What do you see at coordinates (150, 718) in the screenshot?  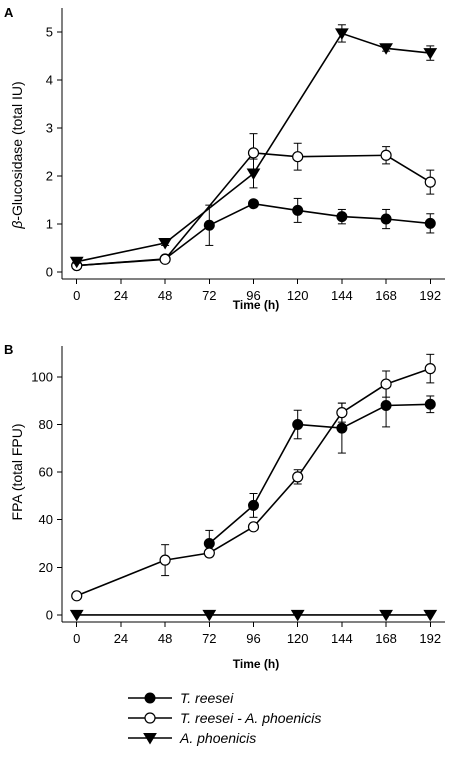 I see `legend-marker-open-circle` at bounding box center [150, 718].